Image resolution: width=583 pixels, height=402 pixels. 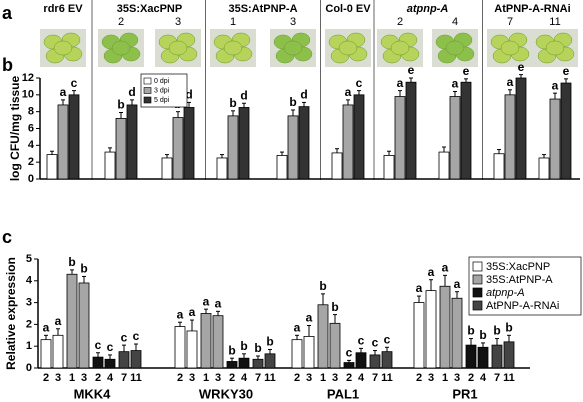 What do you see at coordinates (11, 313) in the screenshot?
I see `y-axis-label: Relative expression` at bounding box center [11, 313].